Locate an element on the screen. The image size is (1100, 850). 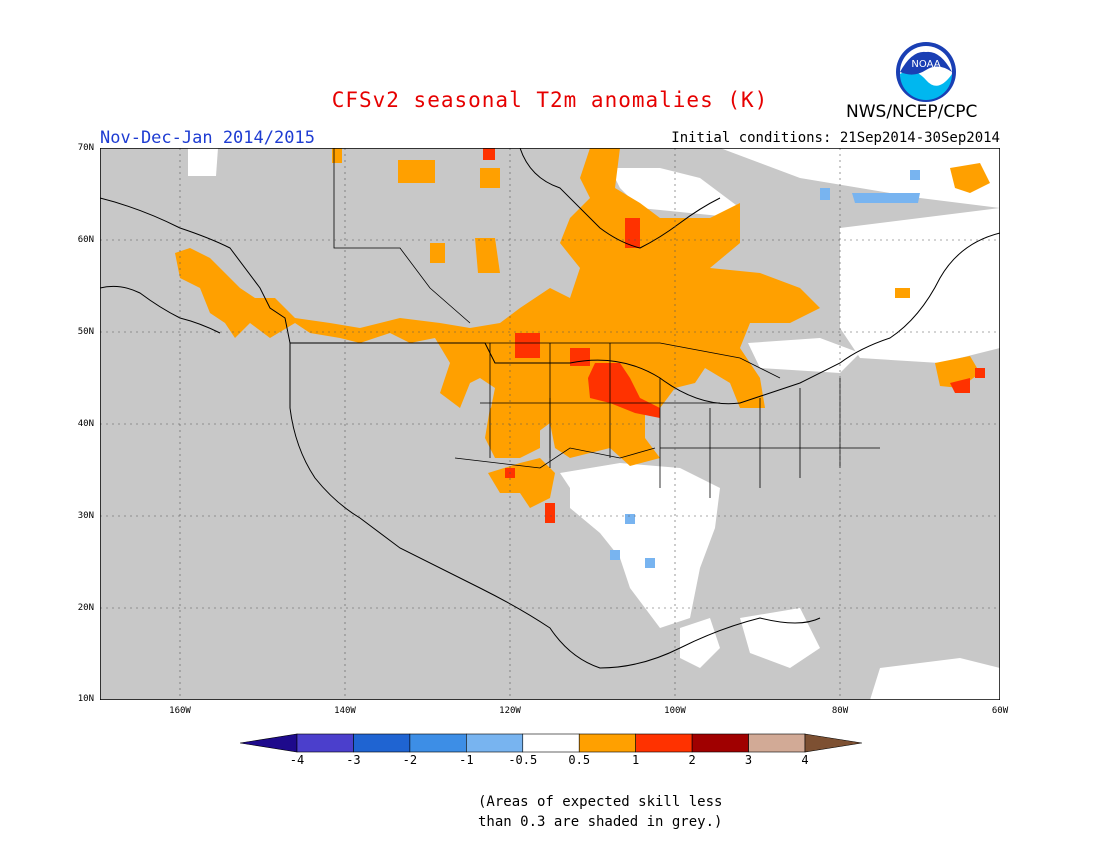
lat-label: 60N is located at coordinates (85, 240).